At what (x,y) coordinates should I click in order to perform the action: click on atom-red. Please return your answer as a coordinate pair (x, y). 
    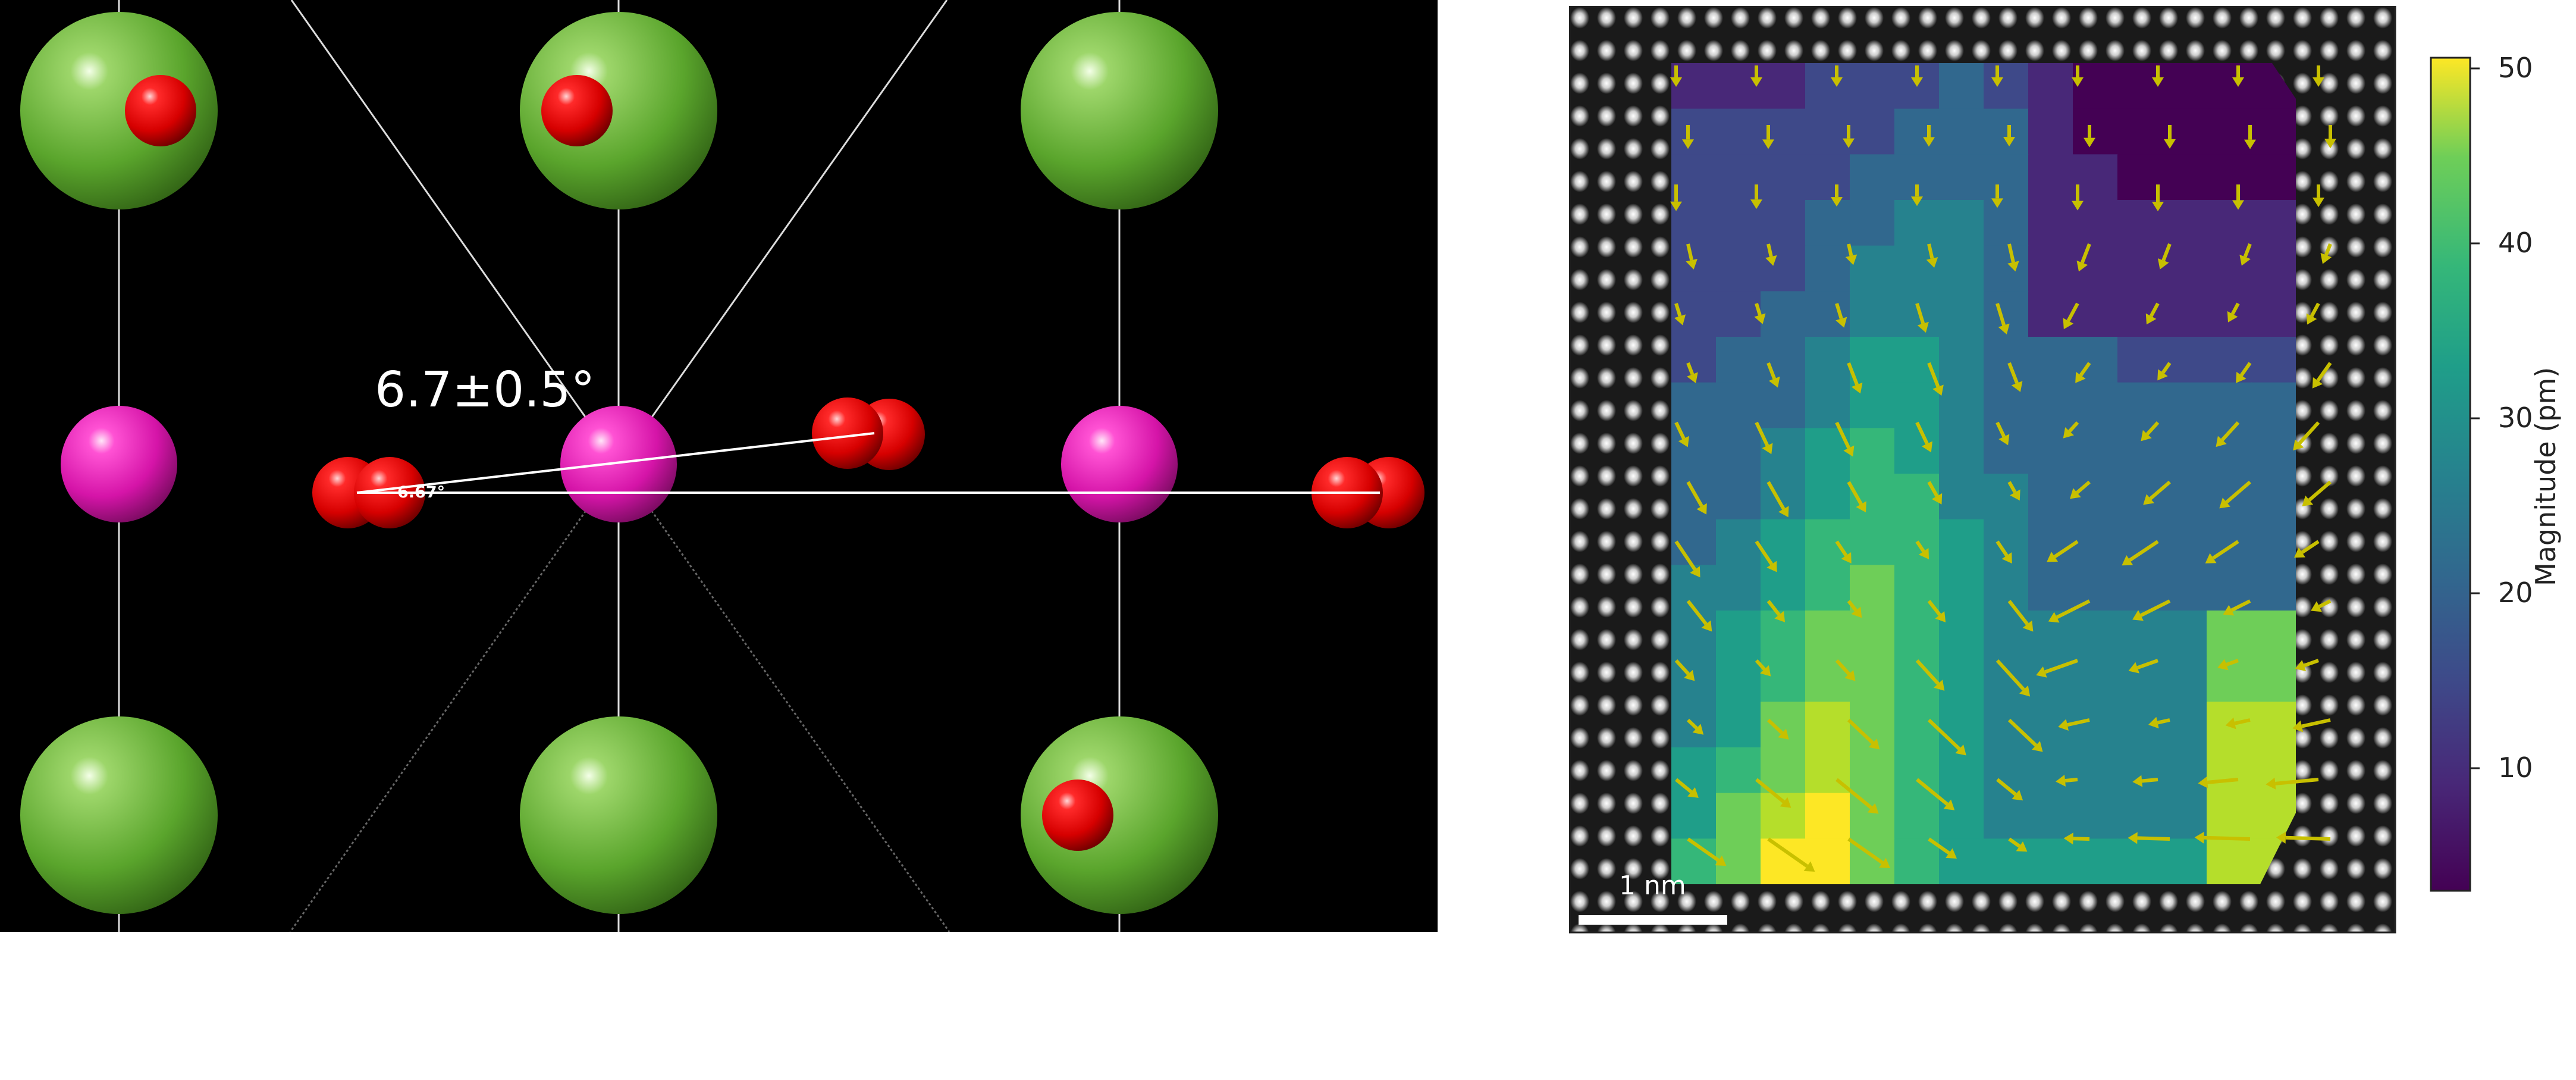
    Looking at the image, I should click on (160, 110).